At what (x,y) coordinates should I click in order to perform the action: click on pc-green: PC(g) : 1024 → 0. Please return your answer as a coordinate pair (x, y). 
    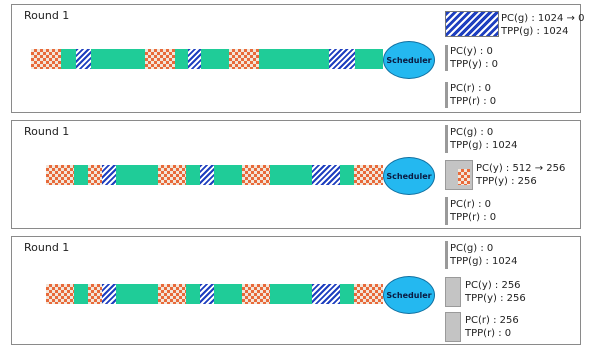
    Looking at the image, I should click on (543, 18).